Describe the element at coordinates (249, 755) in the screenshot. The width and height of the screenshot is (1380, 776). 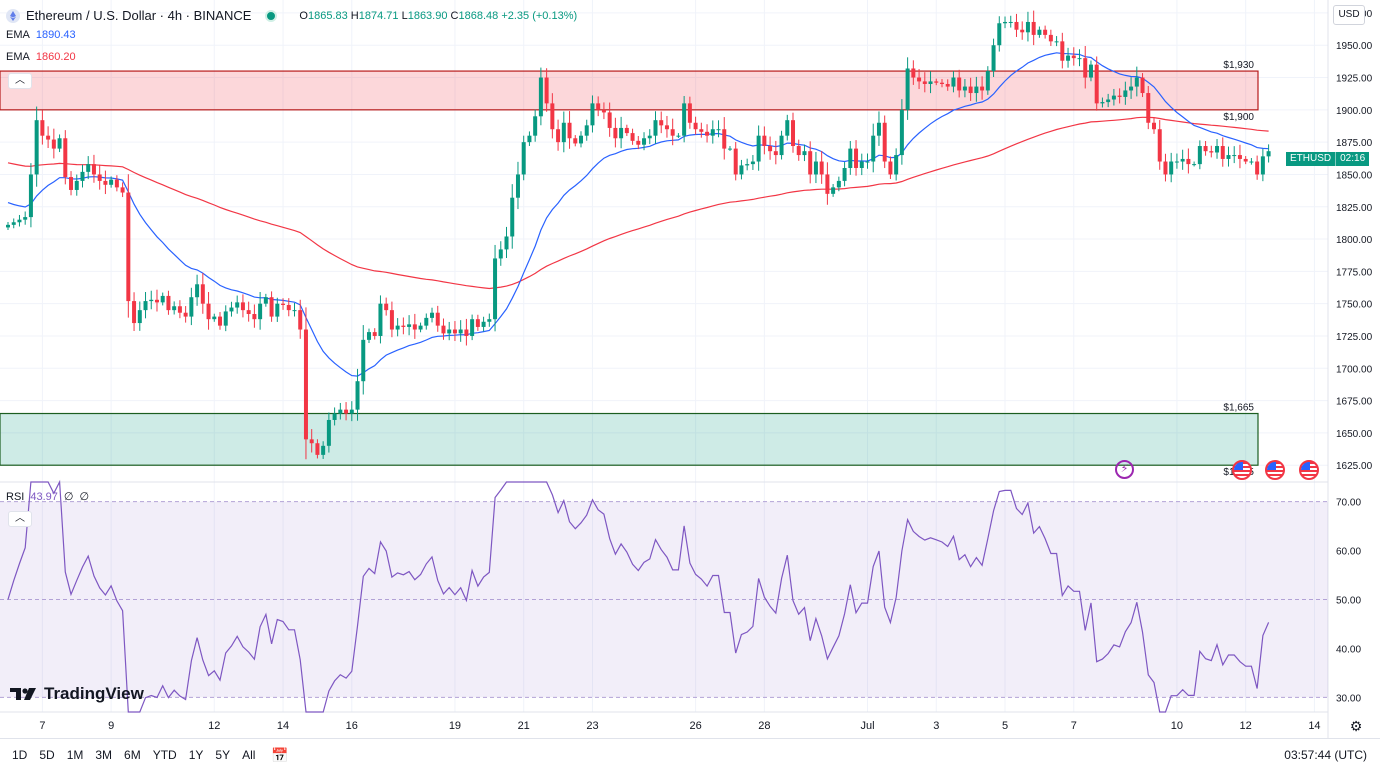
I see `timeframe-all-button: All` at that location.